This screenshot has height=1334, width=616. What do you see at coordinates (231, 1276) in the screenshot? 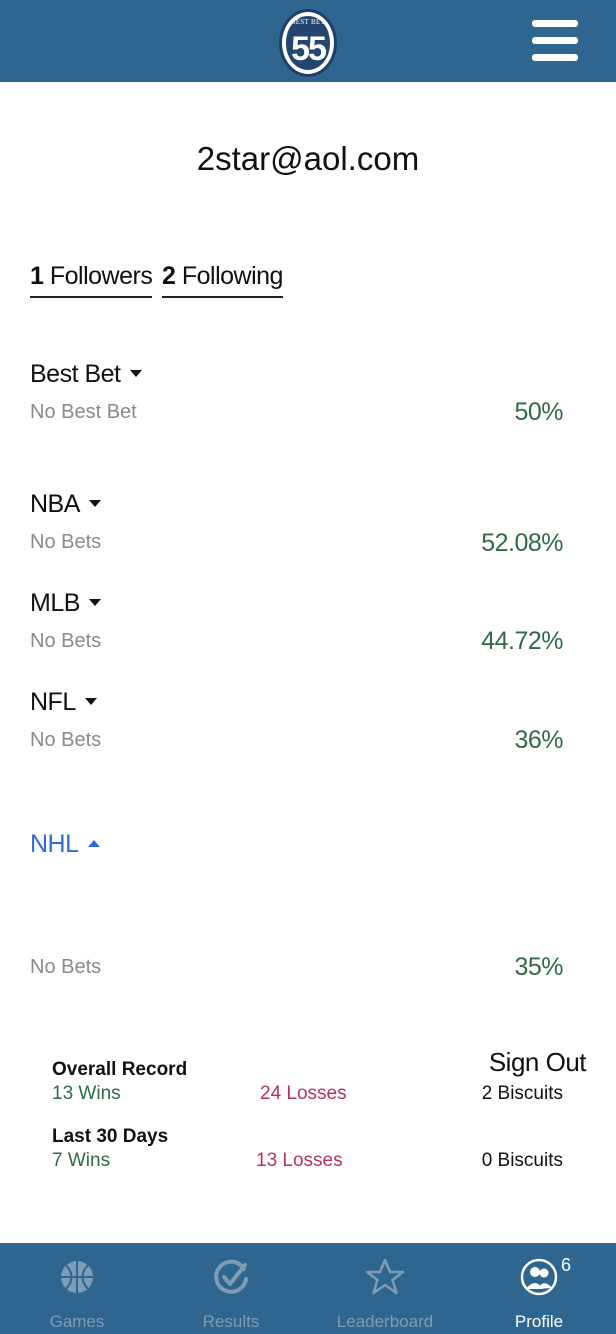
I see `check-circle-icon` at bounding box center [231, 1276].